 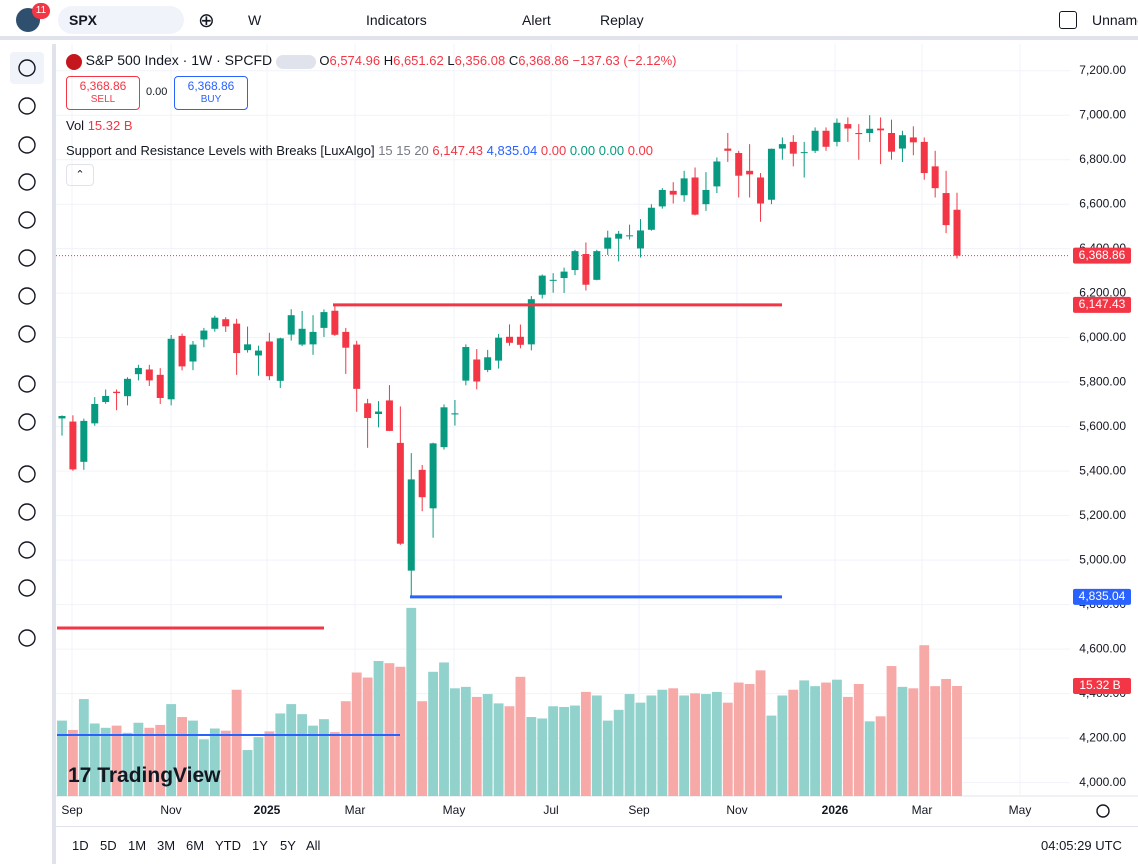 I want to click on x-tick-label: Mar, so click(x=355, y=810).